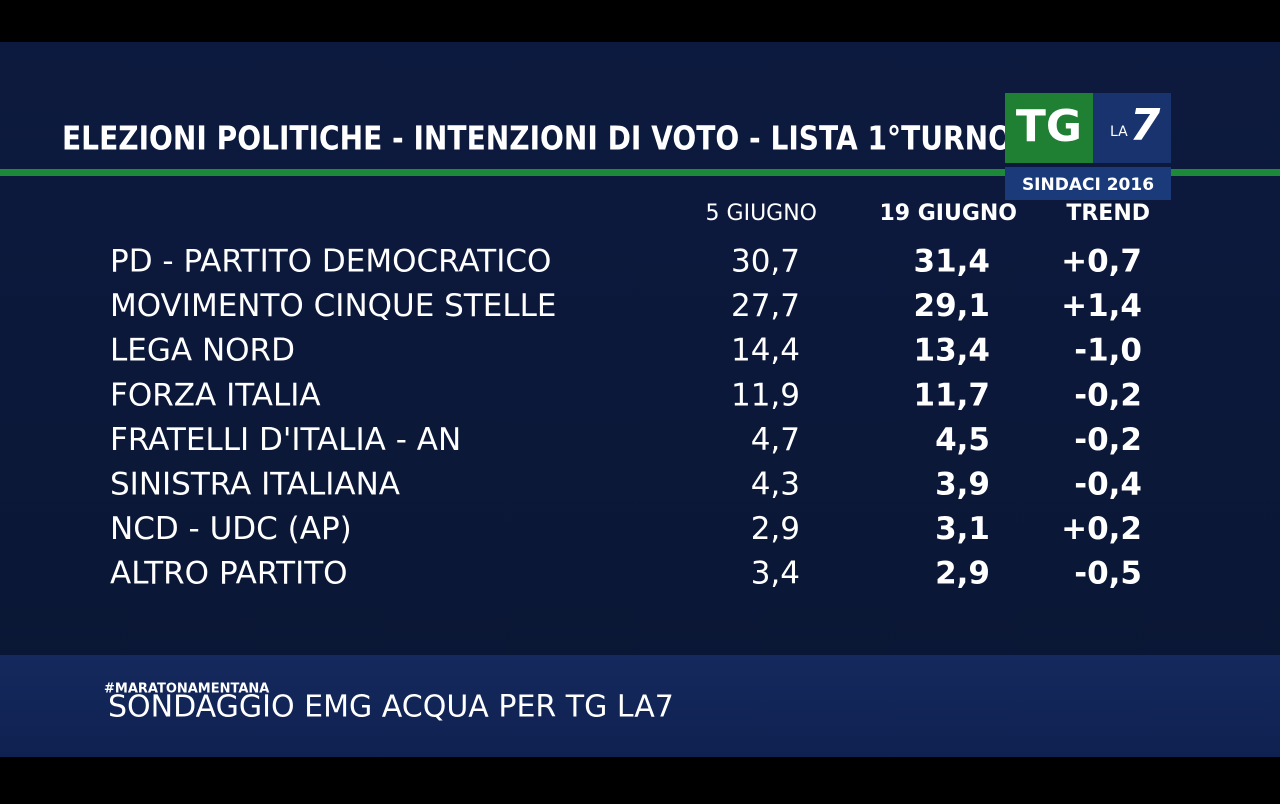 The height and width of the screenshot is (804, 1280). I want to click on hashtag: #MARATONAMENTANA, so click(186, 689).